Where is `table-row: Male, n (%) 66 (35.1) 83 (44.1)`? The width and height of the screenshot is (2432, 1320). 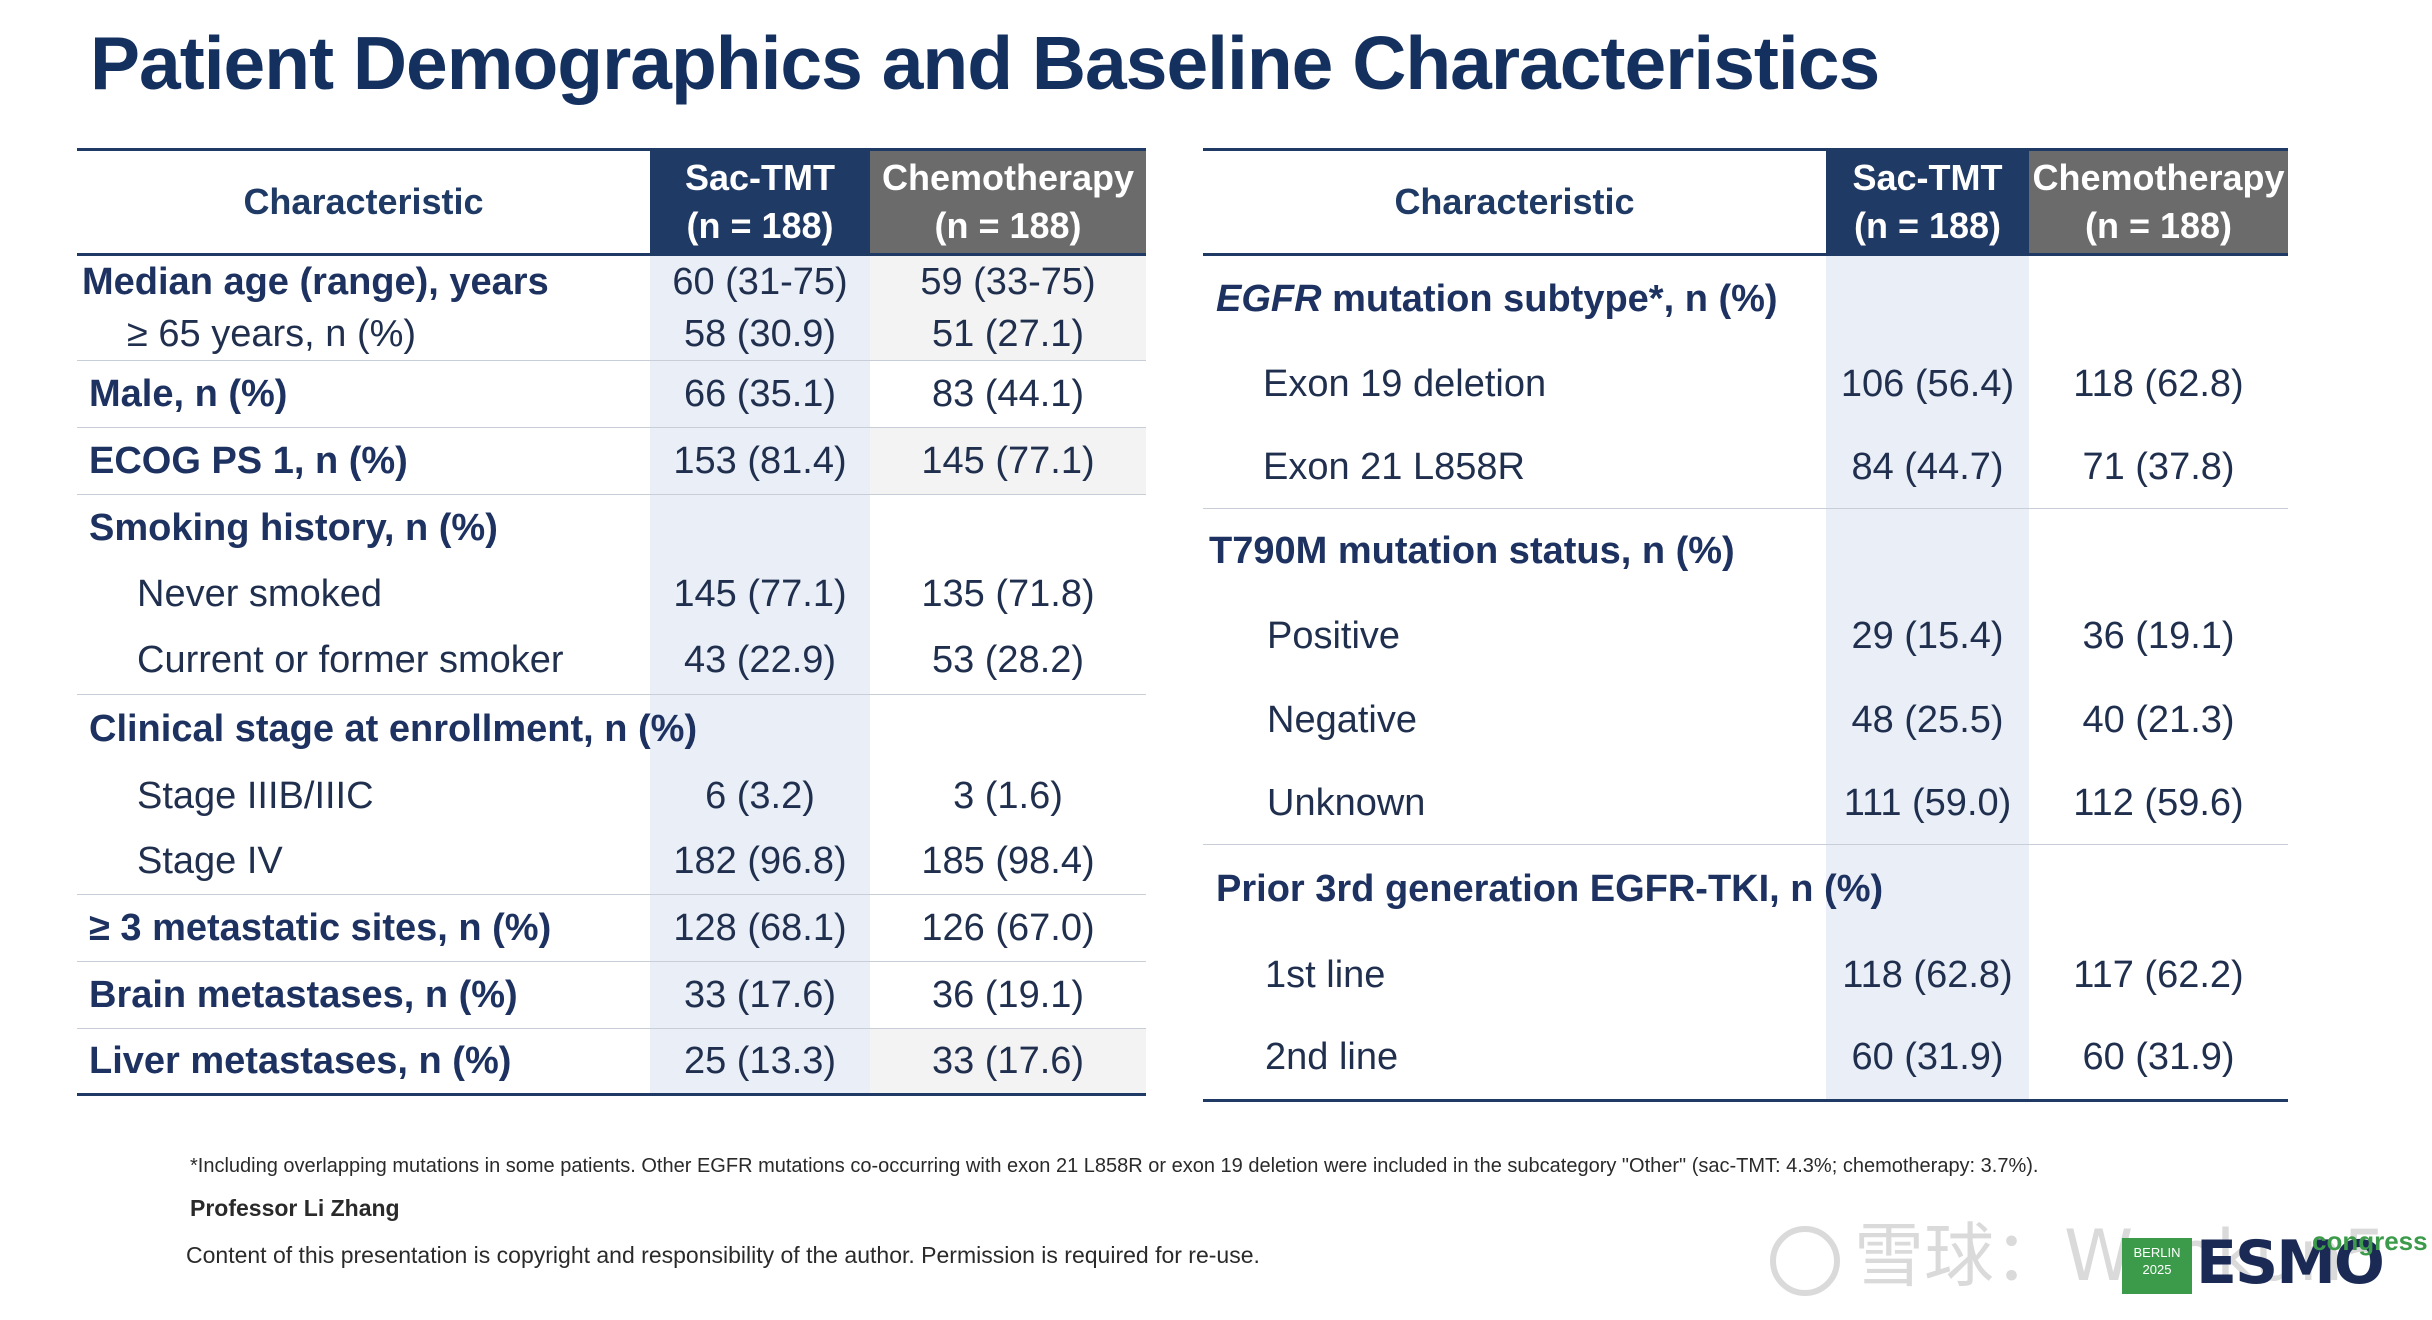 table-row: Male, n (%) 66 (35.1) 83 (44.1) is located at coordinates (611, 394).